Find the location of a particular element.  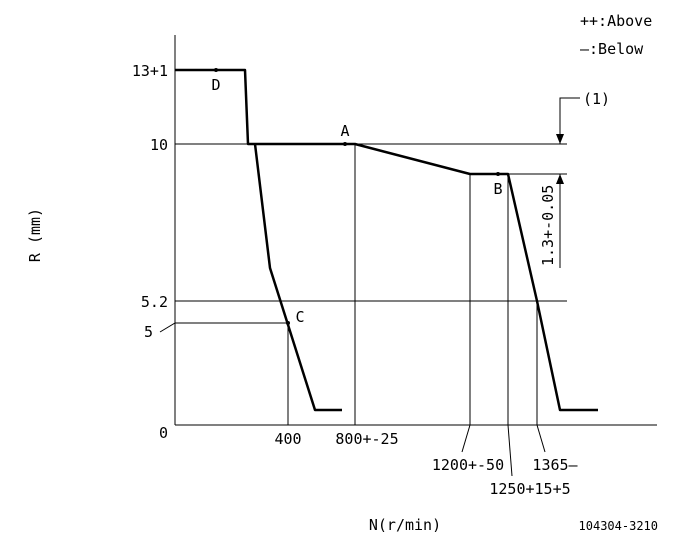

y-axis-title: R (mm) is located at coordinates (35, 235).